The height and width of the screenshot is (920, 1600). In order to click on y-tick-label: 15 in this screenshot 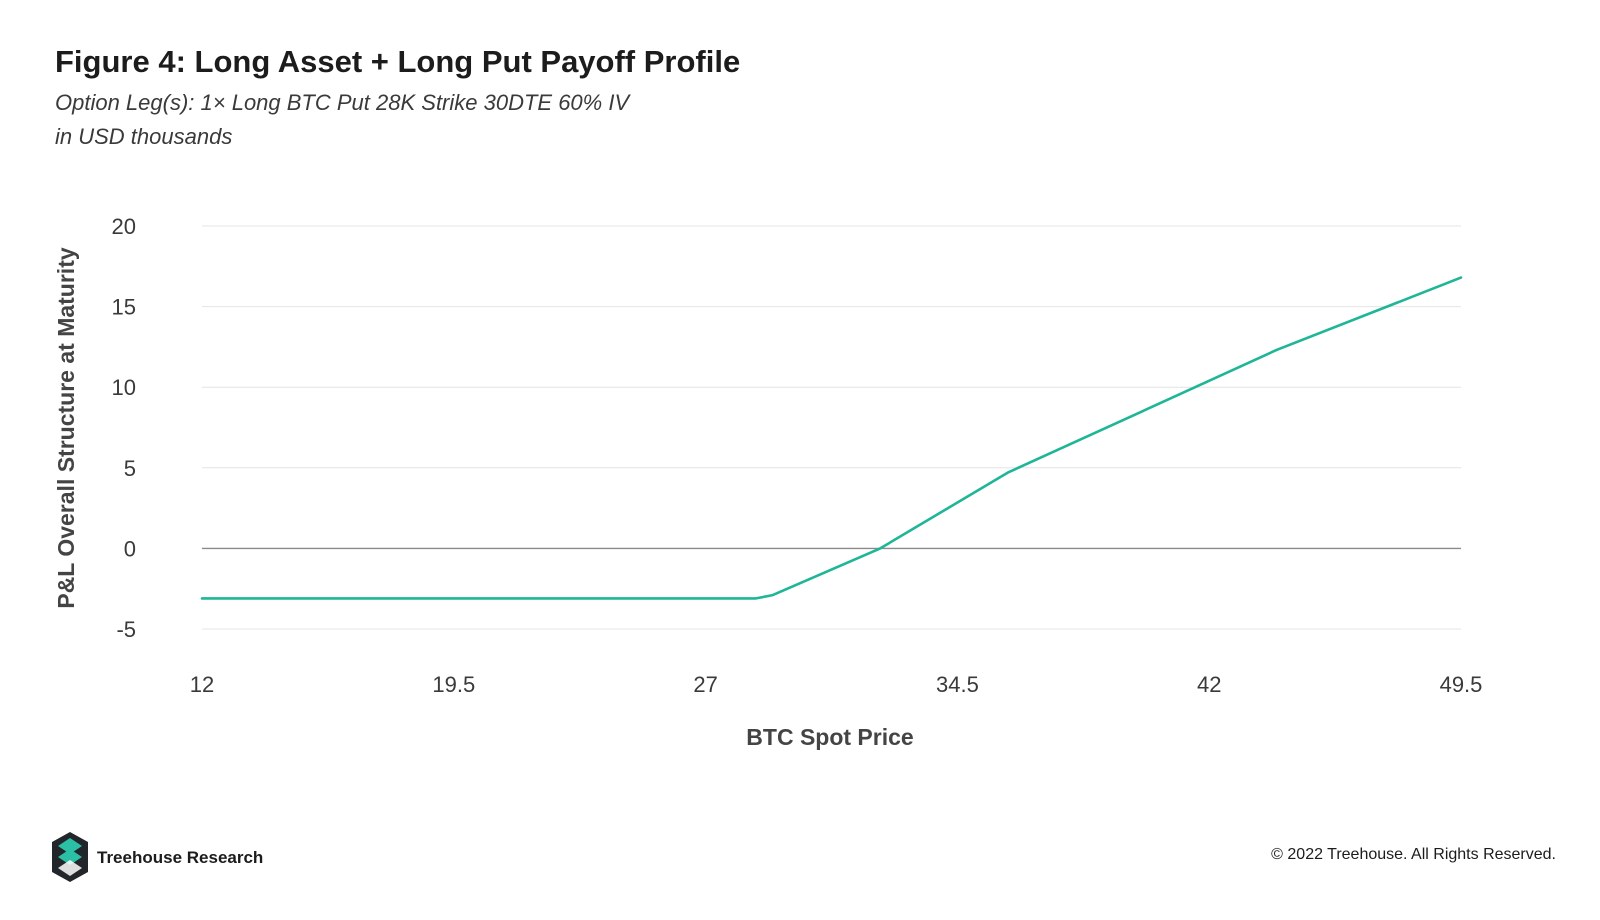, I will do `click(124, 307)`.